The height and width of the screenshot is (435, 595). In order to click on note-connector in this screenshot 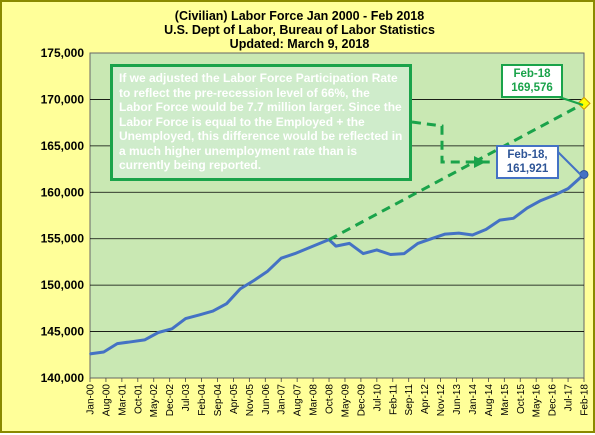, I will do `click(451, 142)`.